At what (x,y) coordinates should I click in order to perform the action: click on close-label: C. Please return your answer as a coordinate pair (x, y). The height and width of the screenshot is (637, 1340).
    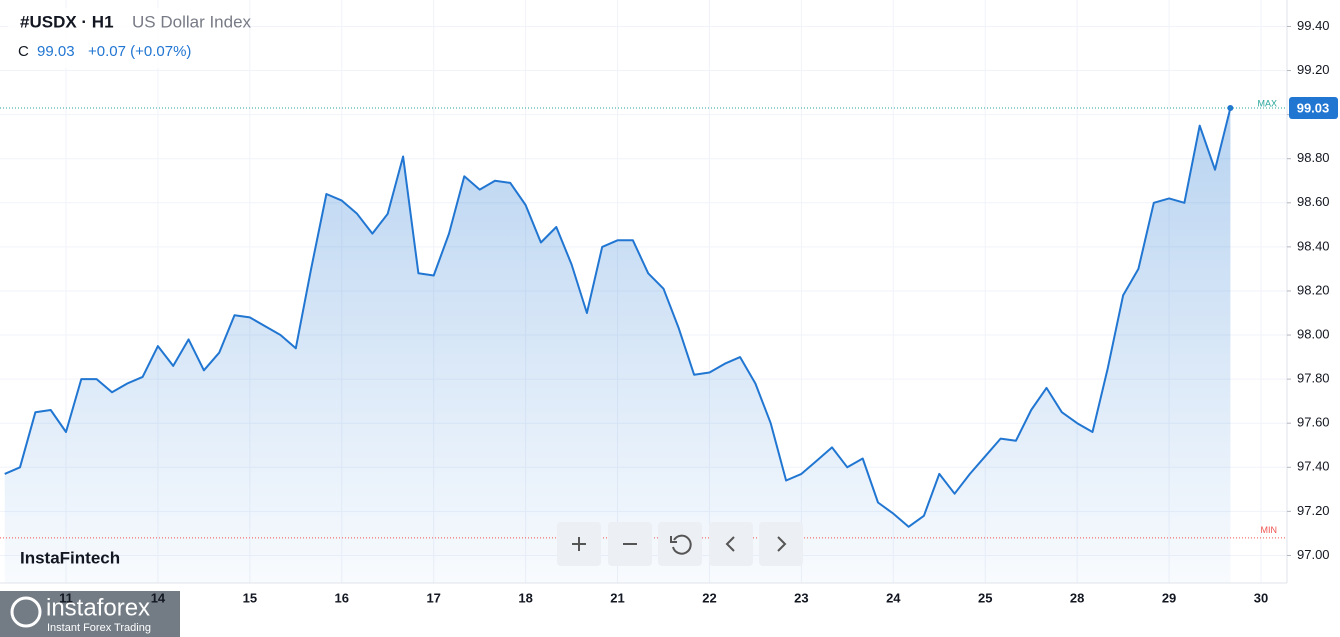
    Looking at the image, I should click on (23, 51).